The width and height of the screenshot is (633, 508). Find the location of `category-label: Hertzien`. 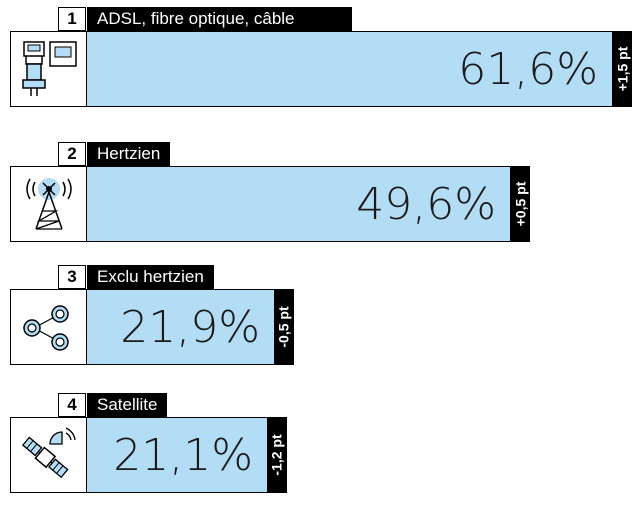

category-label: Hertzien is located at coordinates (129, 154).